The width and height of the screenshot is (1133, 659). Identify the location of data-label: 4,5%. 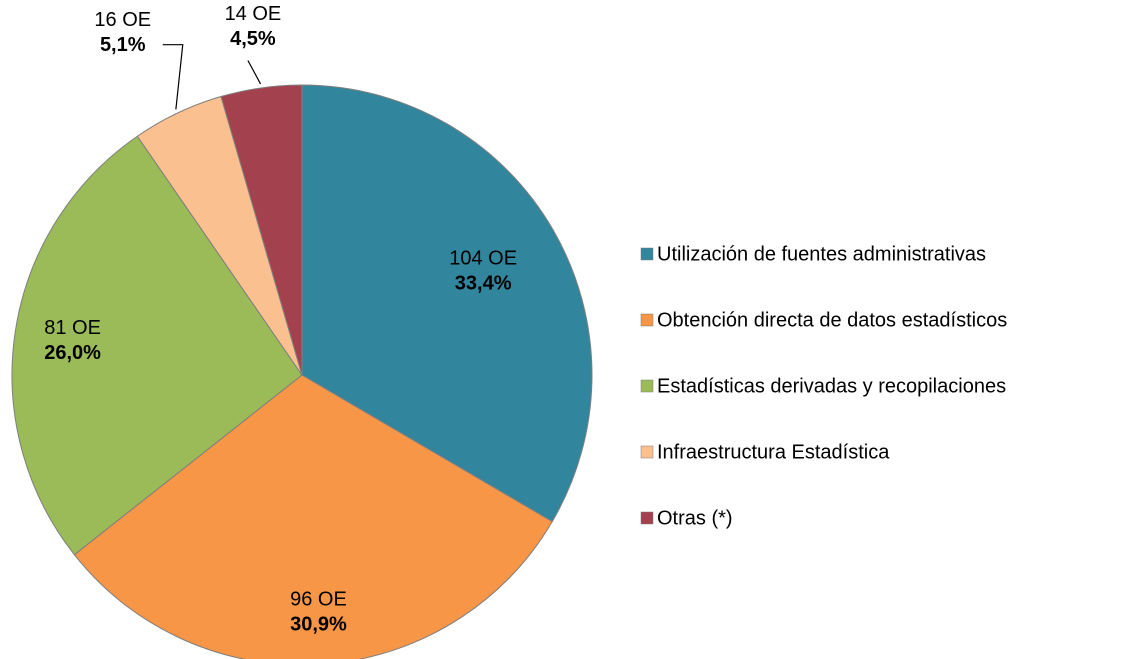
(253, 39).